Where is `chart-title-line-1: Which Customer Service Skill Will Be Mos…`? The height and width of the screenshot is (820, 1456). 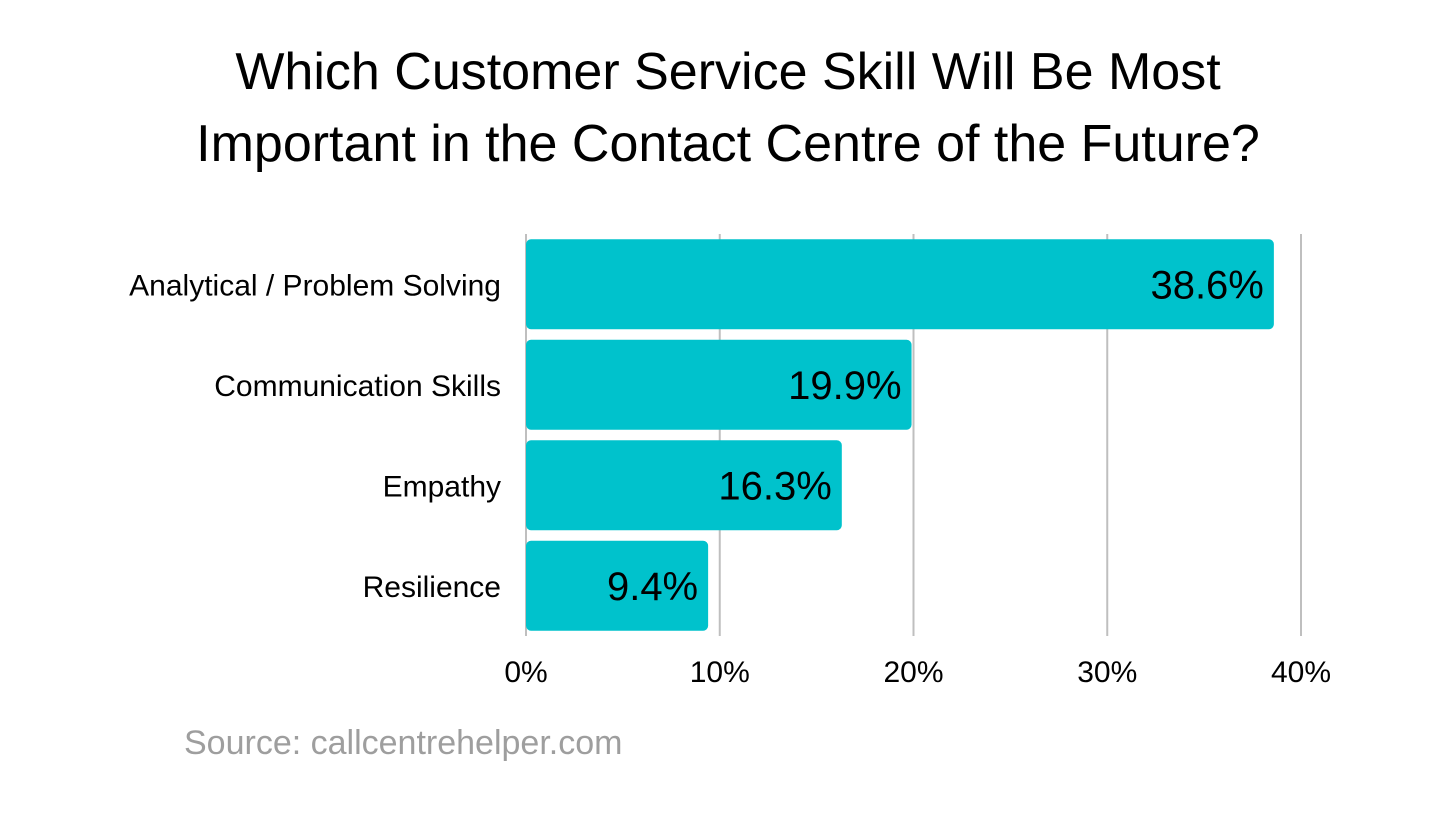 chart-title-line-1: Which Customer Service Skill Will Be Mos… is located at coordinates (728, 72).